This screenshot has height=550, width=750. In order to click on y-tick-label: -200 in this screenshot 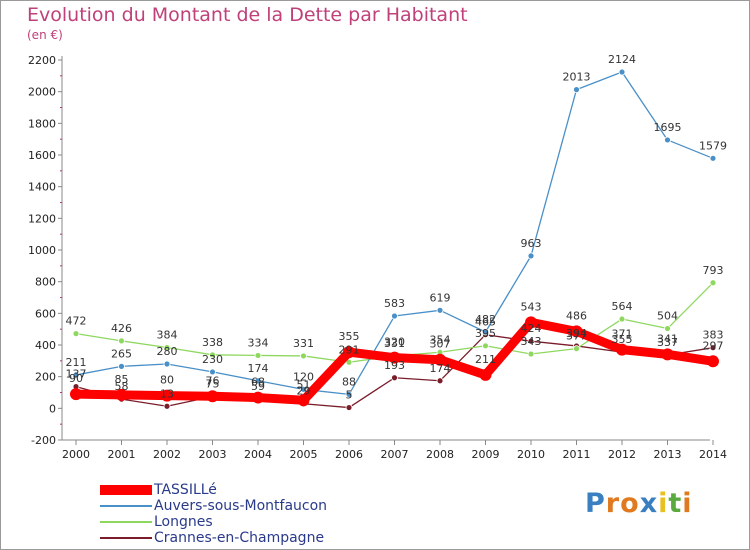, I will do `click(43, 440)`.